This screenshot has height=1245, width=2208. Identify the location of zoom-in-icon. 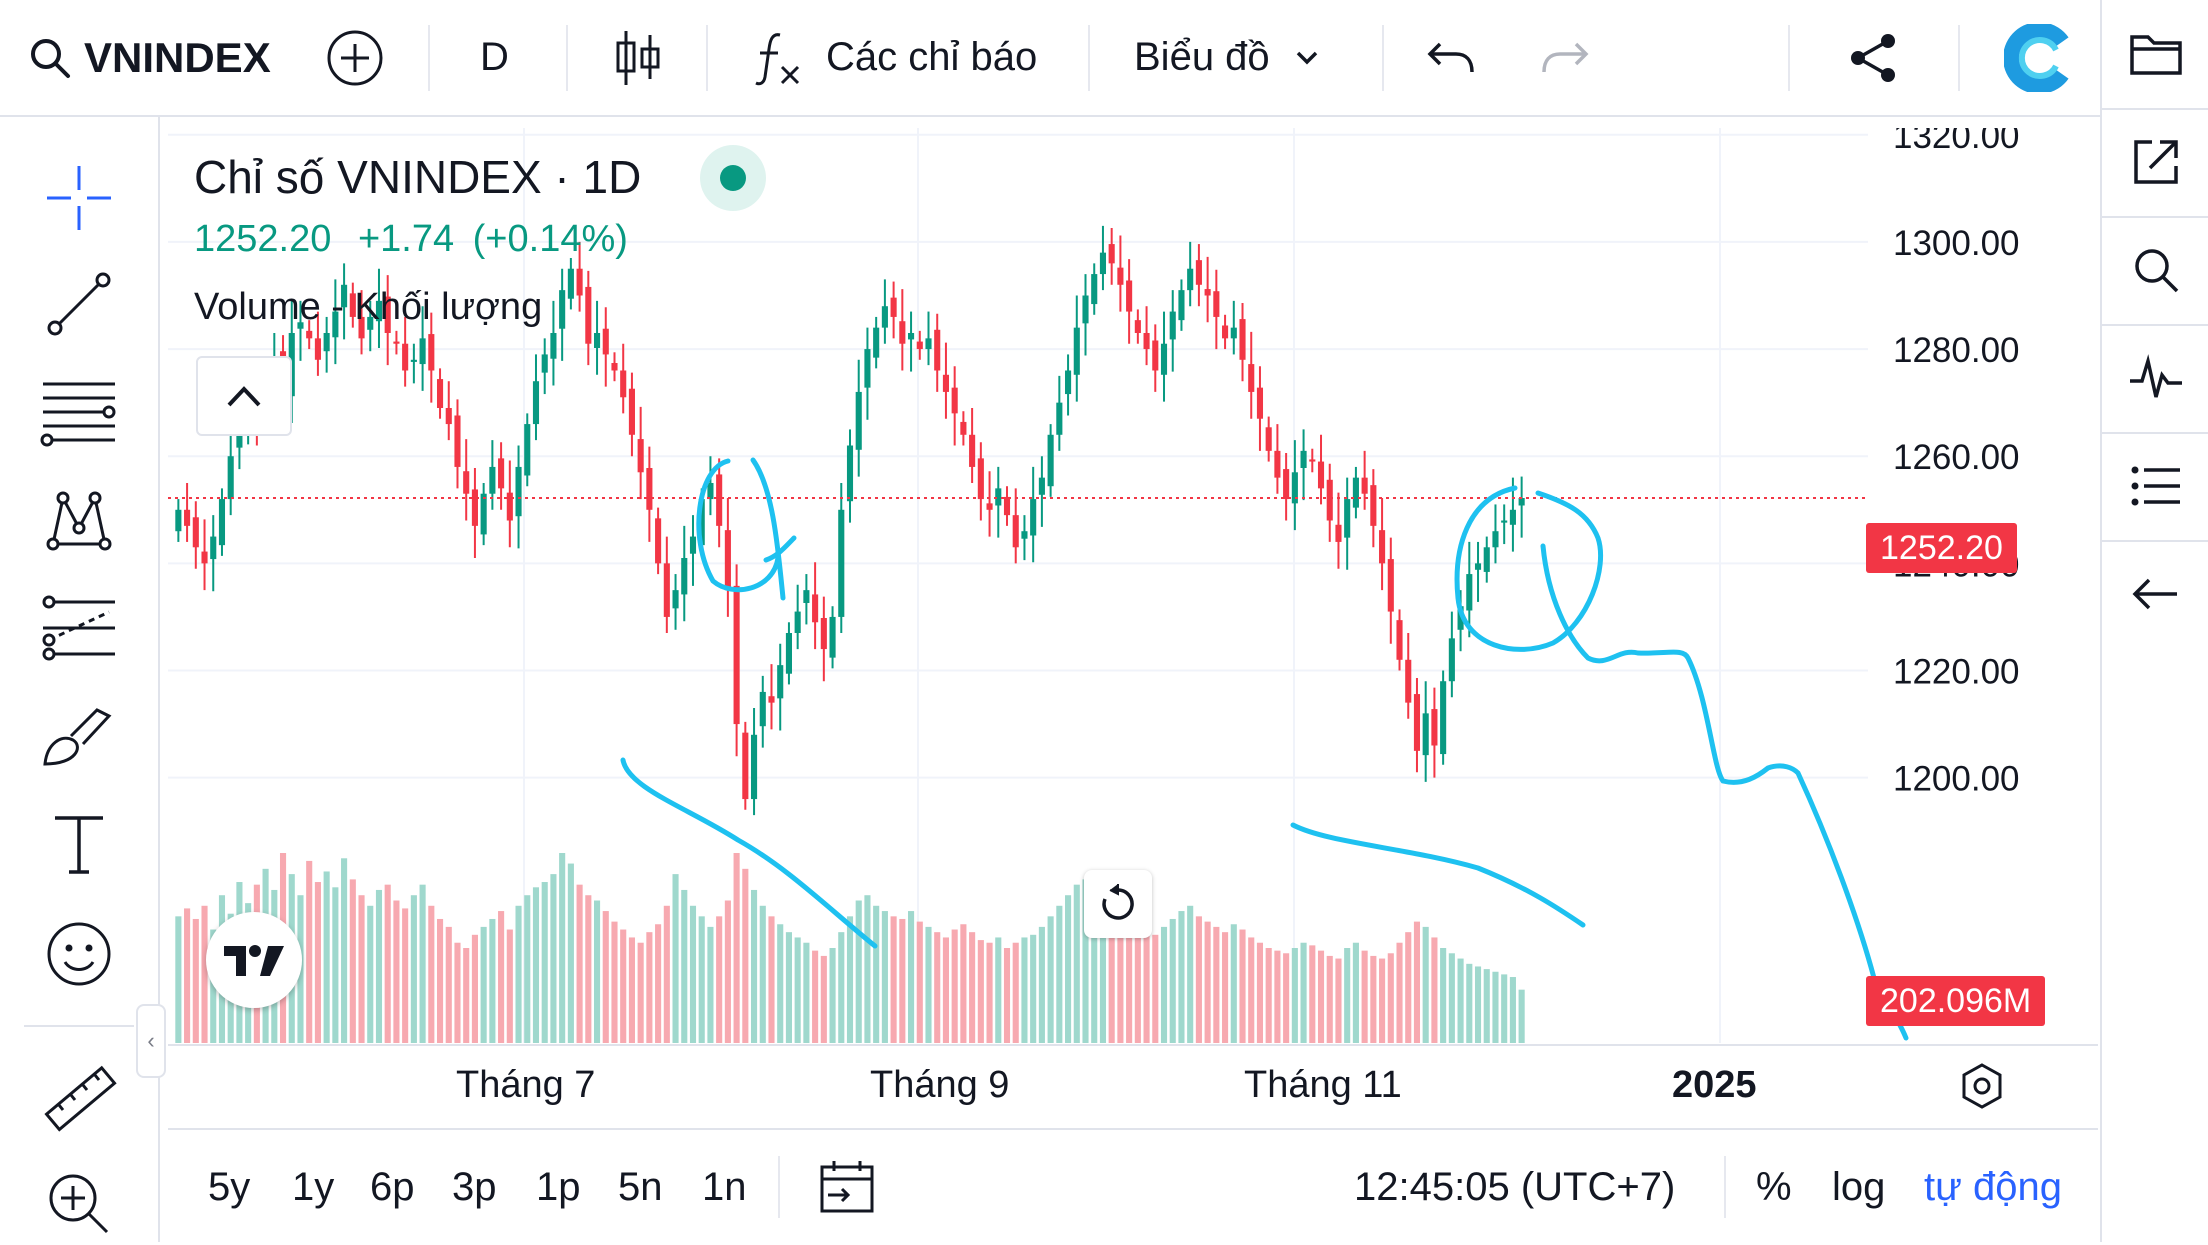
(79, 1204).